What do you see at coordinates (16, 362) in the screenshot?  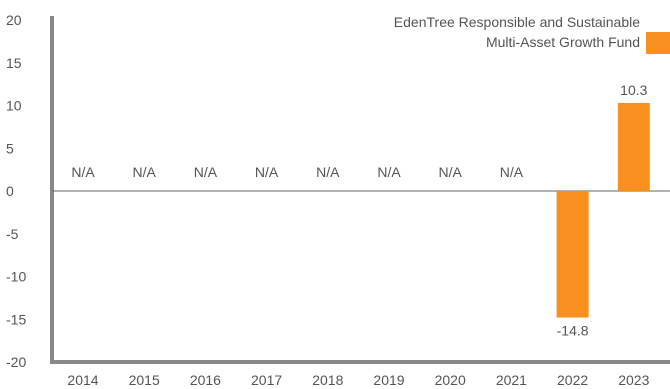 I see `y-tick-label: -20` at bounding box center [16, 362].